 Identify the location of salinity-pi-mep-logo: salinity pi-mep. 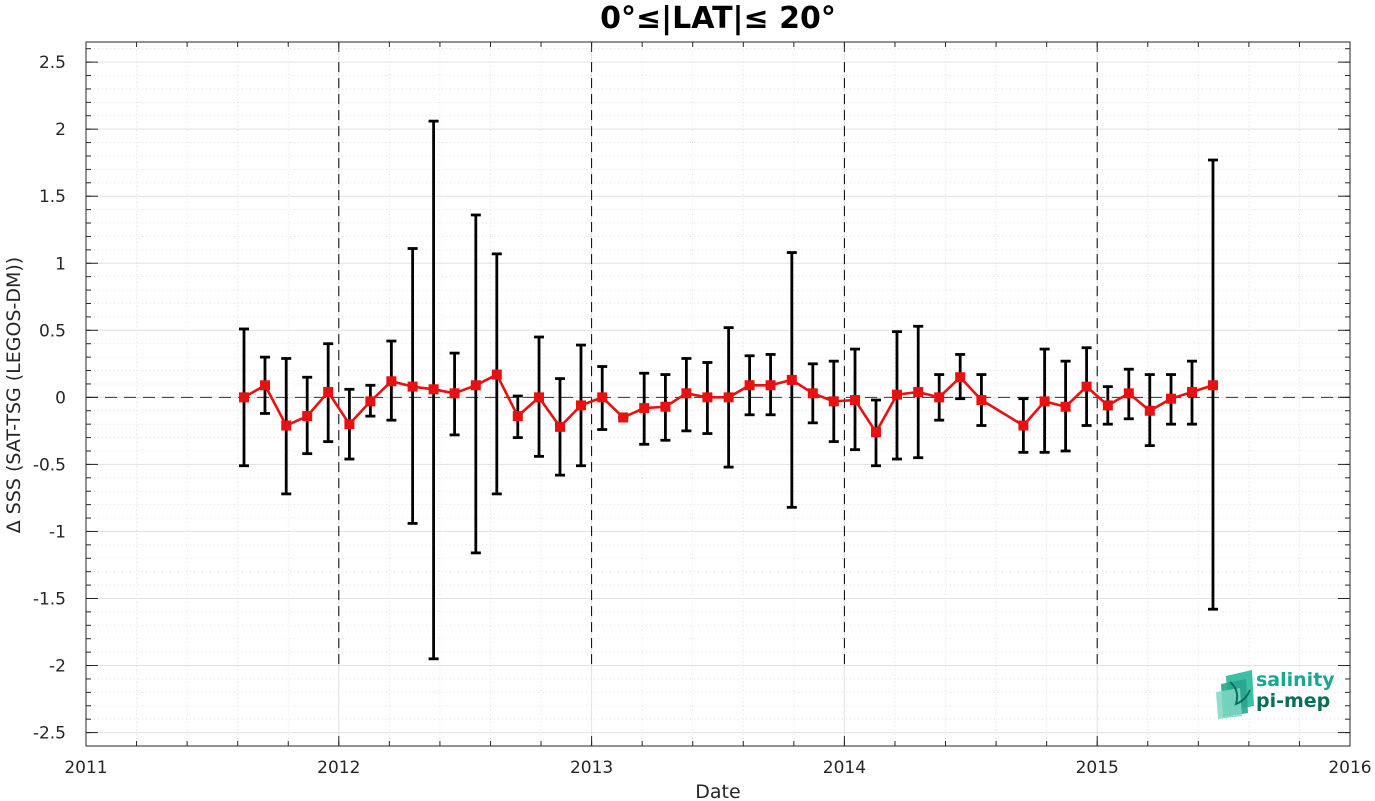
(1275, 694).